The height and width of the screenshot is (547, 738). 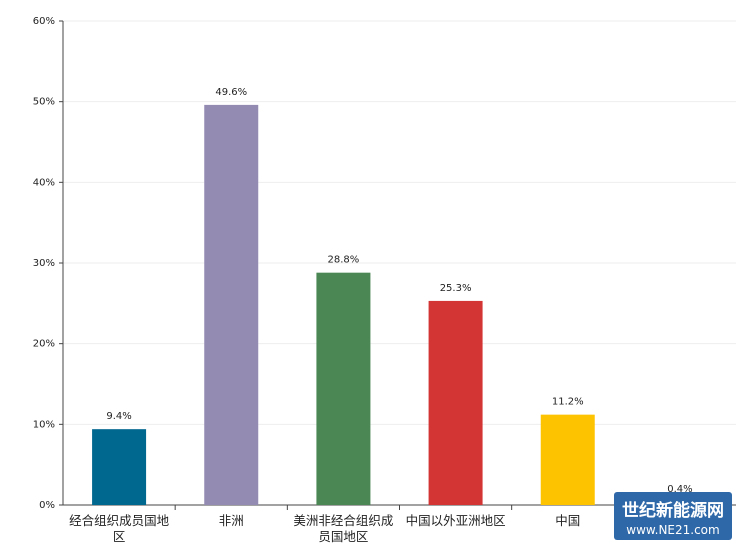 I want to click on y-tick-label: 30%, so click(x=44, y=263).